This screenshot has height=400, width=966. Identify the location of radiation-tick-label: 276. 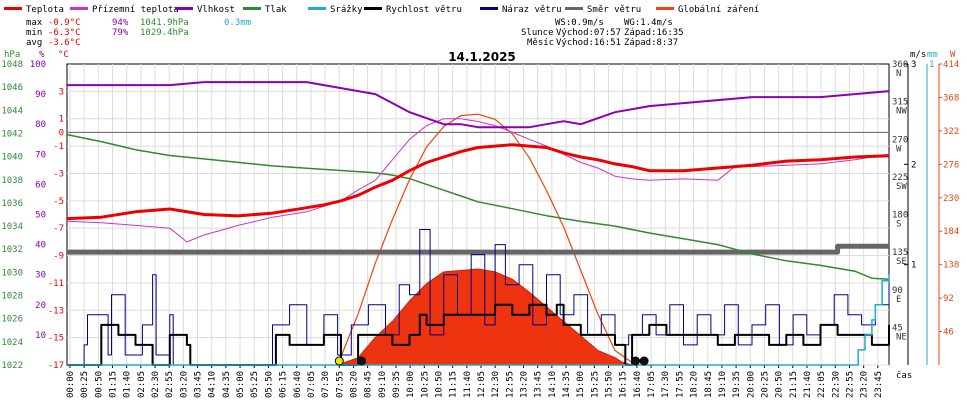
(951, 165).